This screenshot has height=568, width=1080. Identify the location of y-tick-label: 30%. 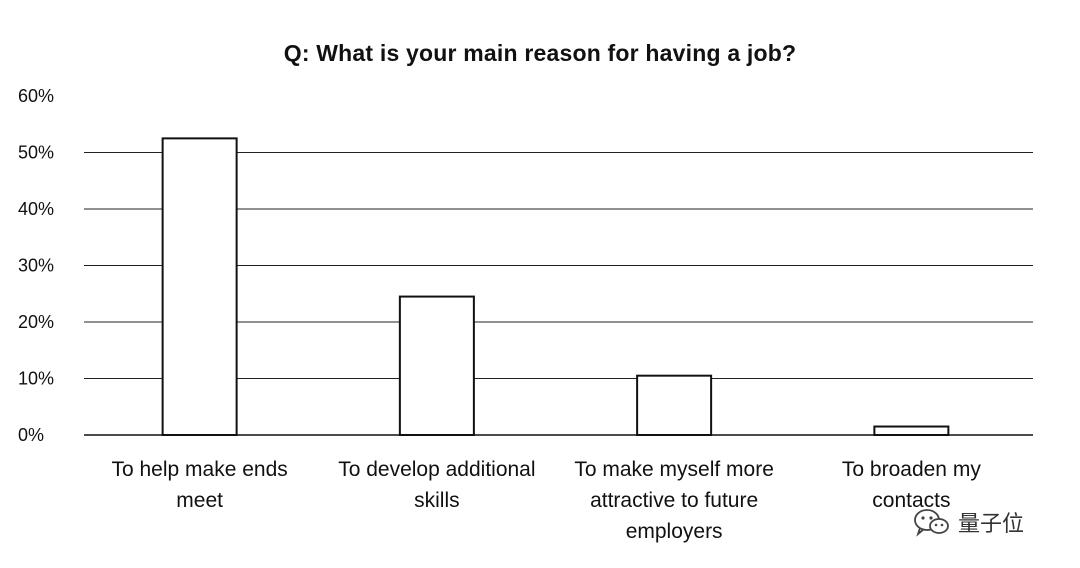
(36, 266).